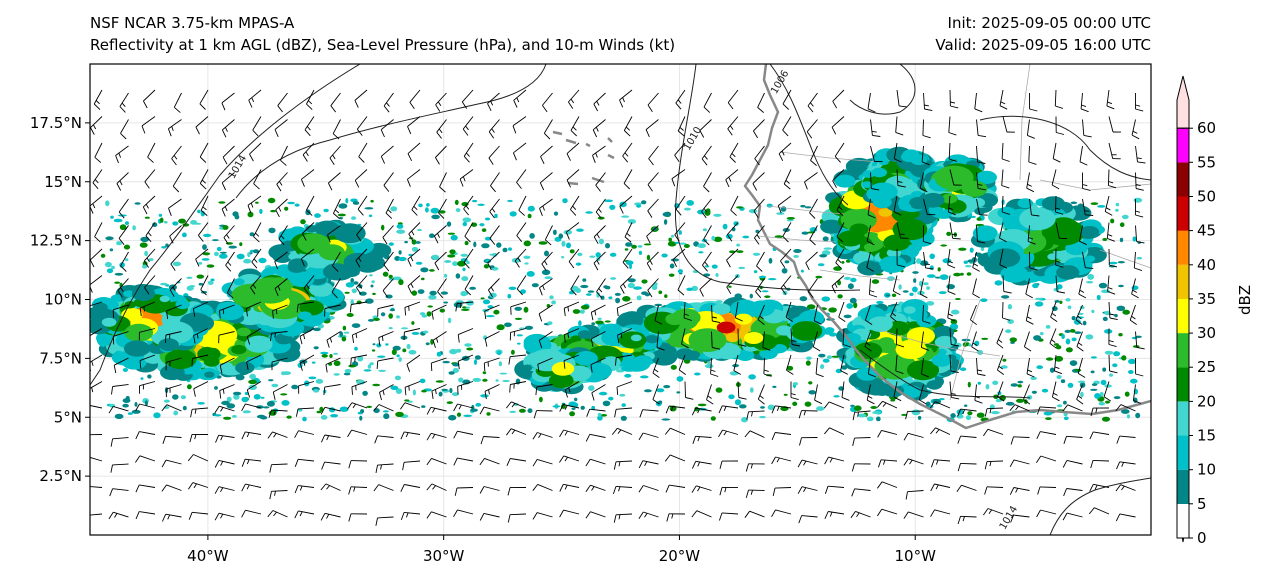 The image size is (1268, 580). Describe the element at coordinates (208, 556) in the screenshot. I see `x-tick-label: 40°W` at that location.